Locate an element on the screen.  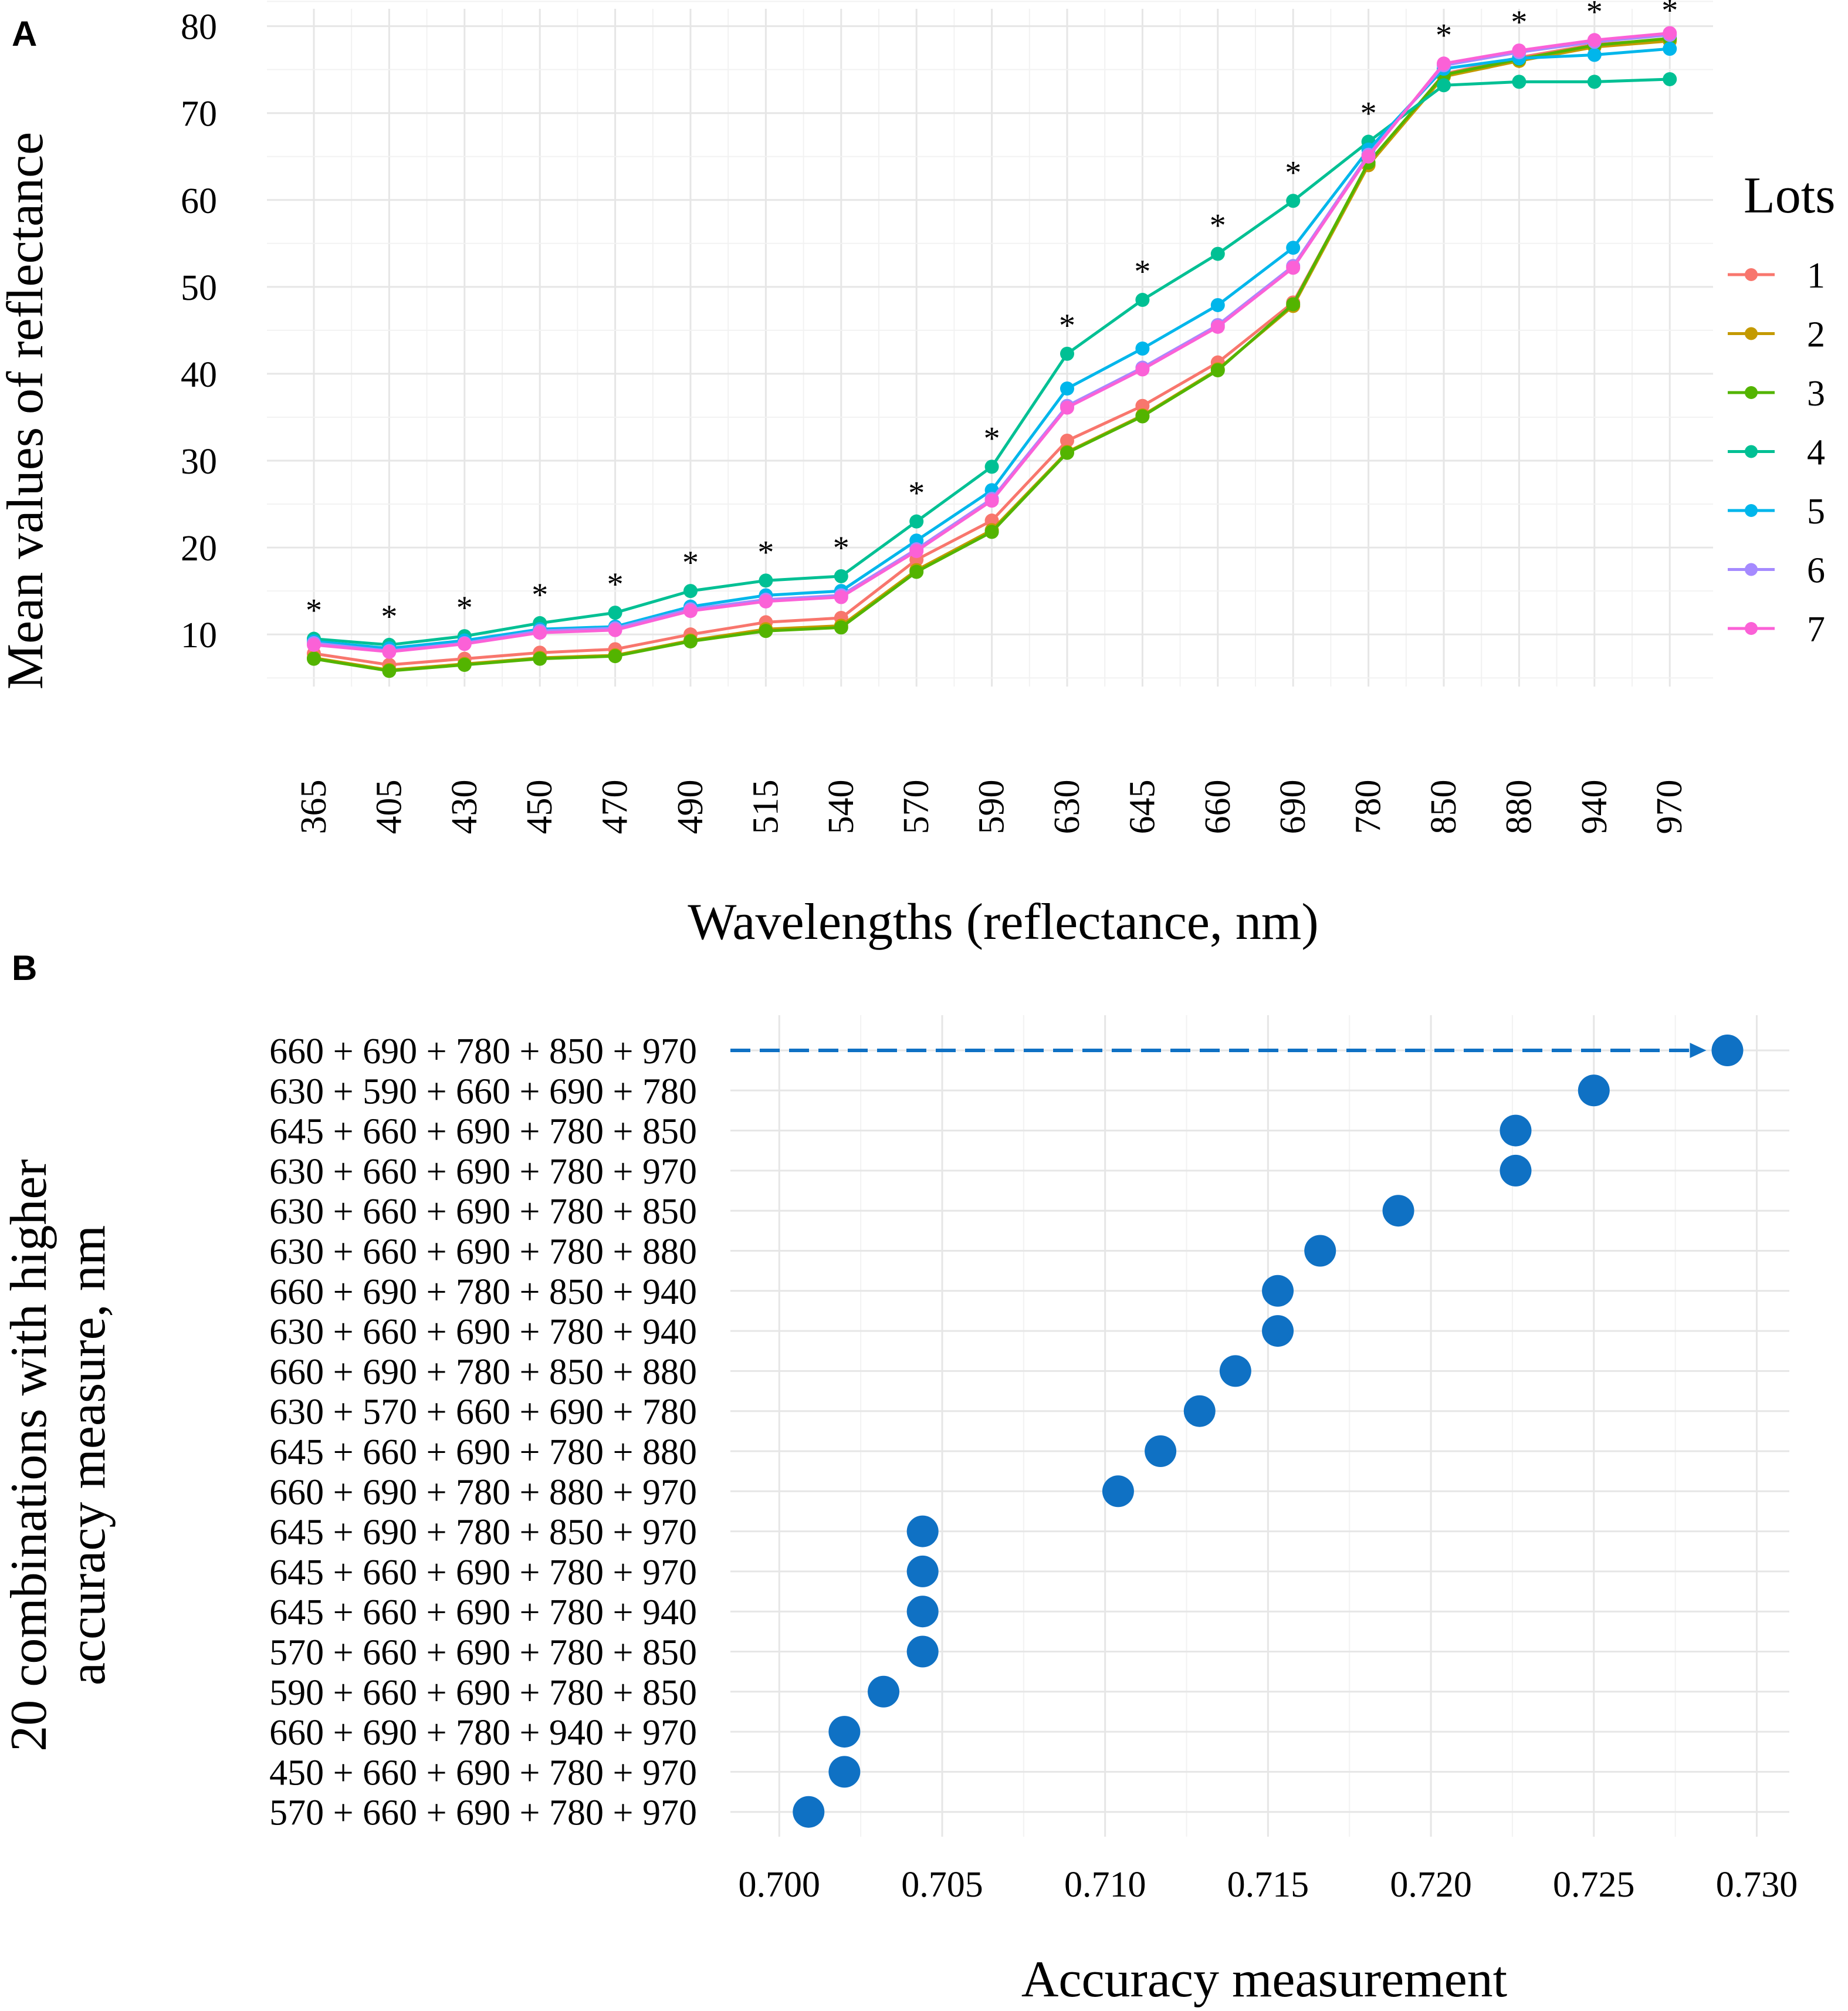
panel-b-y-tick-label: 660 + 690 + 780 + 940 + 970 is located at coordinates (483, 1733).